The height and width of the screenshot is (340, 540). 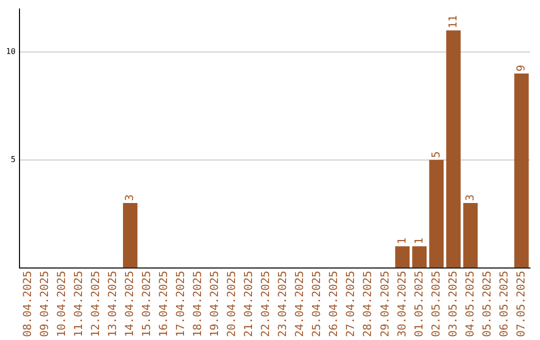 What do you see at coordinates (333, 304) in the screenshot?
I see `x-tick-label: 26.04.2025` at bounding box center [333, 304].